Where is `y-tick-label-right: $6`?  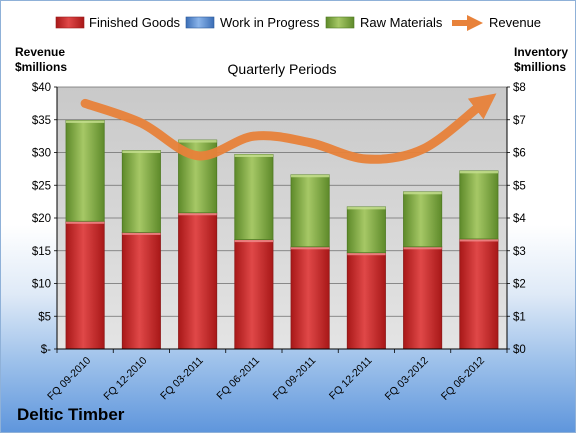
y-tick-label-right: $6 is located at coordinates (519, 154).